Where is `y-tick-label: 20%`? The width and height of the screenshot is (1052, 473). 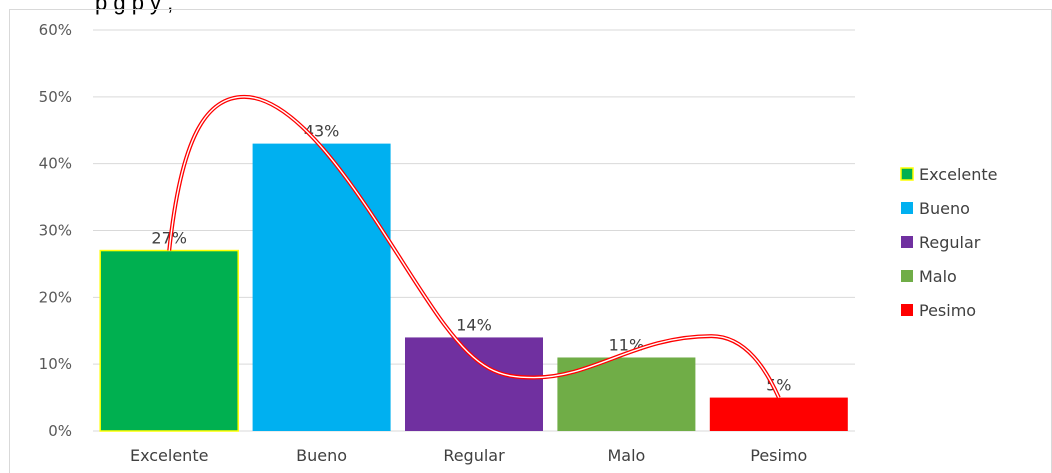
y-tick-label: 20% is located at coordinates (55, 297).